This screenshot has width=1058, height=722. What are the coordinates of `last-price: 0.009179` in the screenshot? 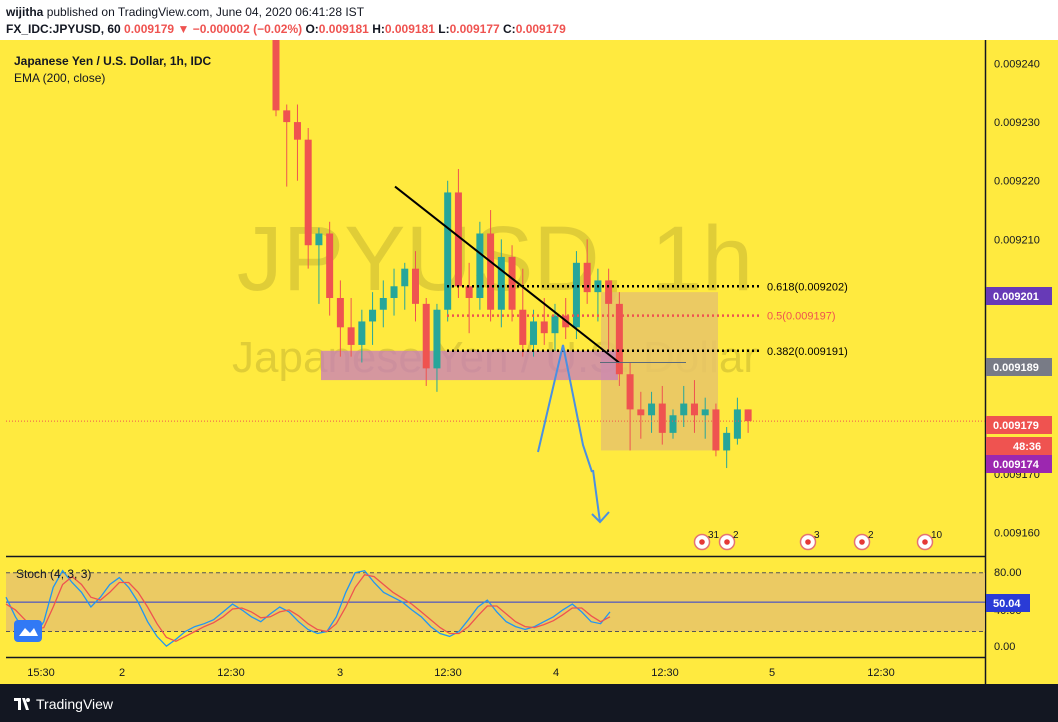 It's located at (149, 29).